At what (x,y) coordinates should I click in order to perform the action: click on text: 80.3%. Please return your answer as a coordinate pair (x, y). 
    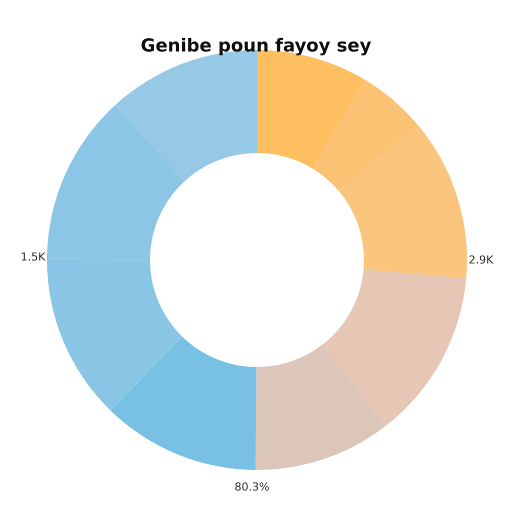
    Looking at the image, I should click on (252, 487).